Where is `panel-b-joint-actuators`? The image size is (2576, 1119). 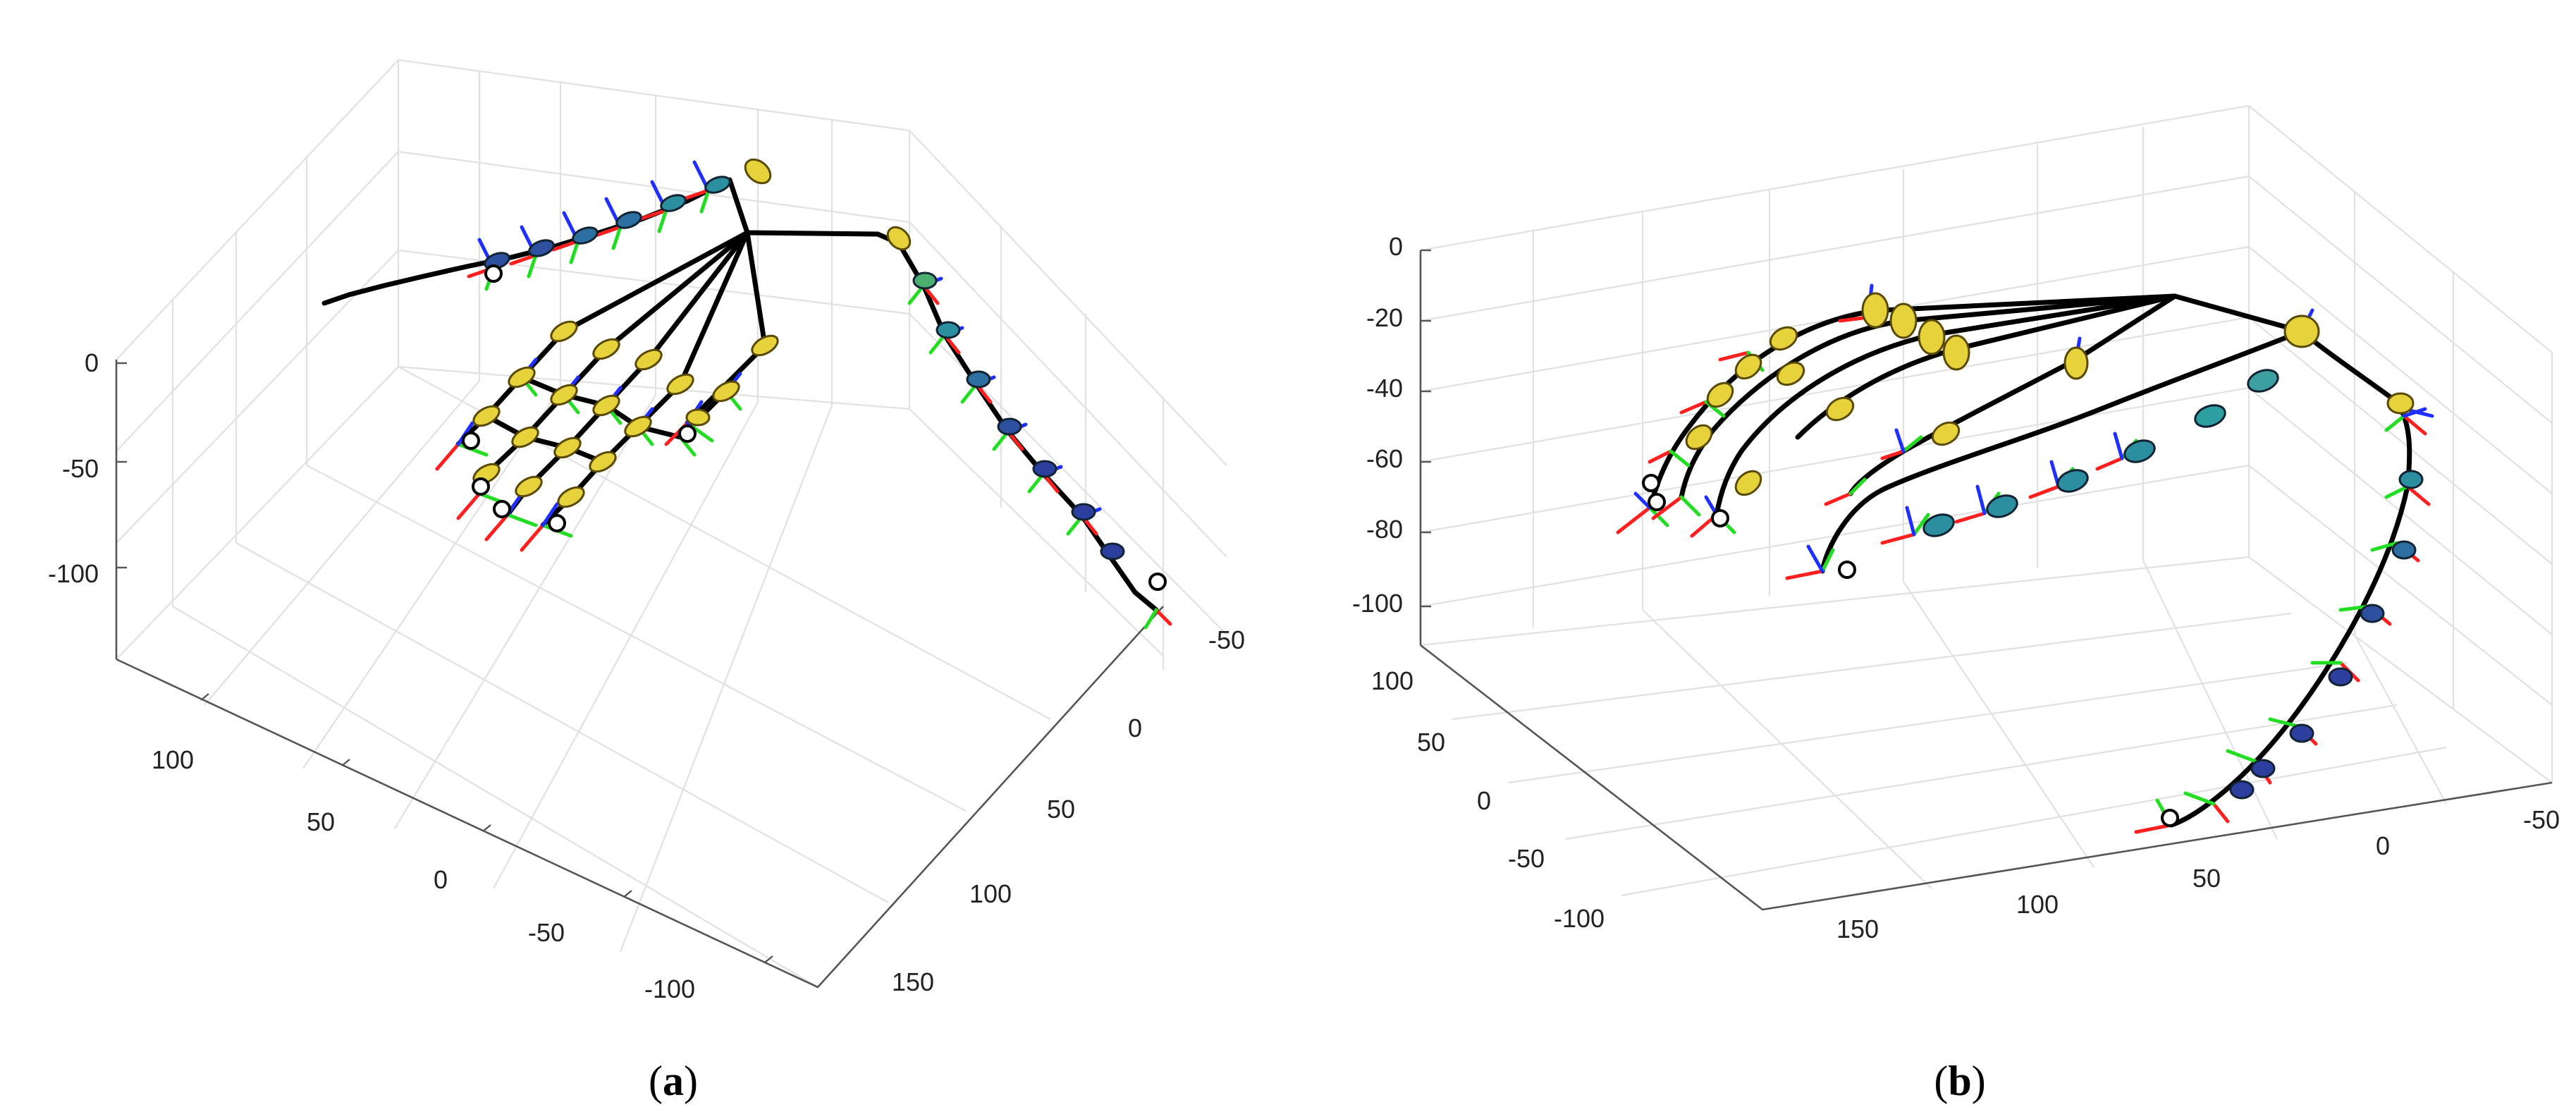 panel-b-joint-actuators is located at coordinates (2054, 546).